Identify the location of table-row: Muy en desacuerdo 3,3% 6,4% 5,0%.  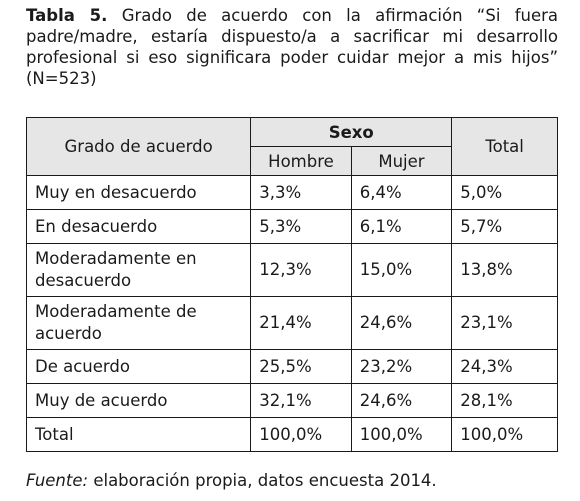
(291, 192).